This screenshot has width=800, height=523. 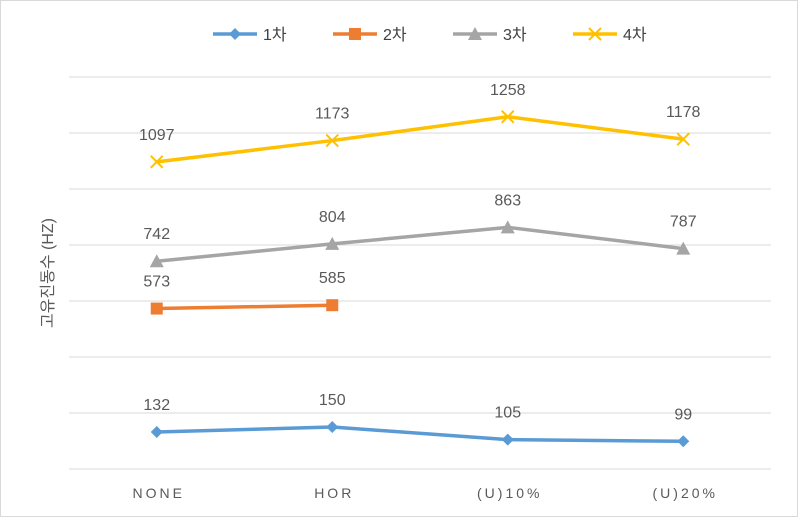 What do you see at coordinates (370, 35) in the screenshot?
I see `legend-item: 2차` at bounding box center [370, 35].